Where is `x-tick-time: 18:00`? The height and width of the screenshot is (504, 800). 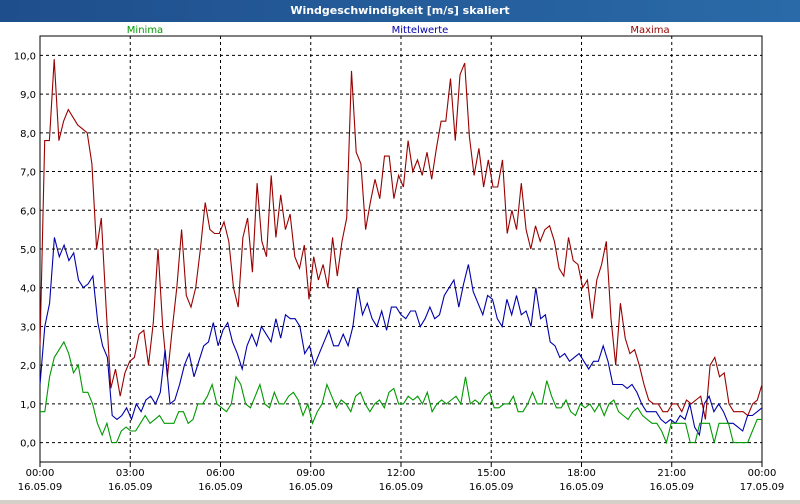
x-tick-time: 18:00 is located at coordinates (581, 473).